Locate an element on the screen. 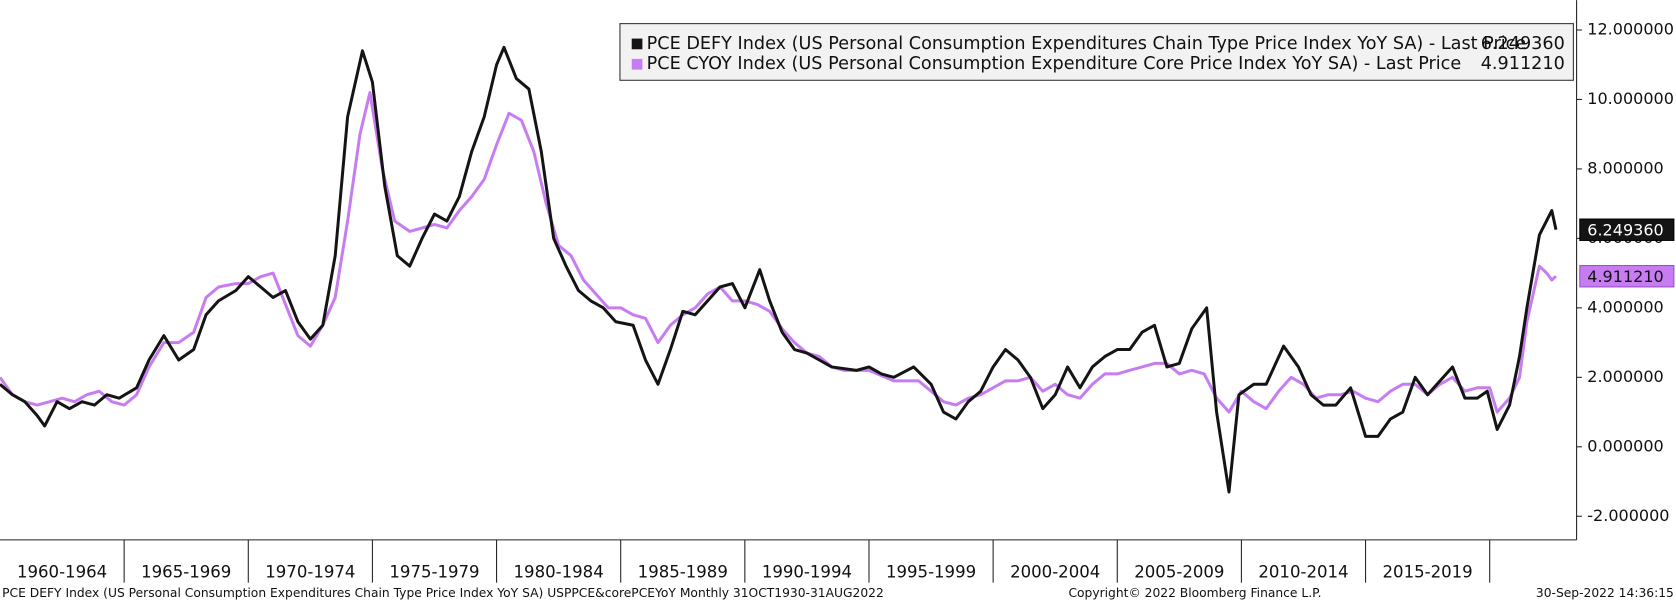  x-tick-label: 1975-1979 is located at coordinates (434, 572).